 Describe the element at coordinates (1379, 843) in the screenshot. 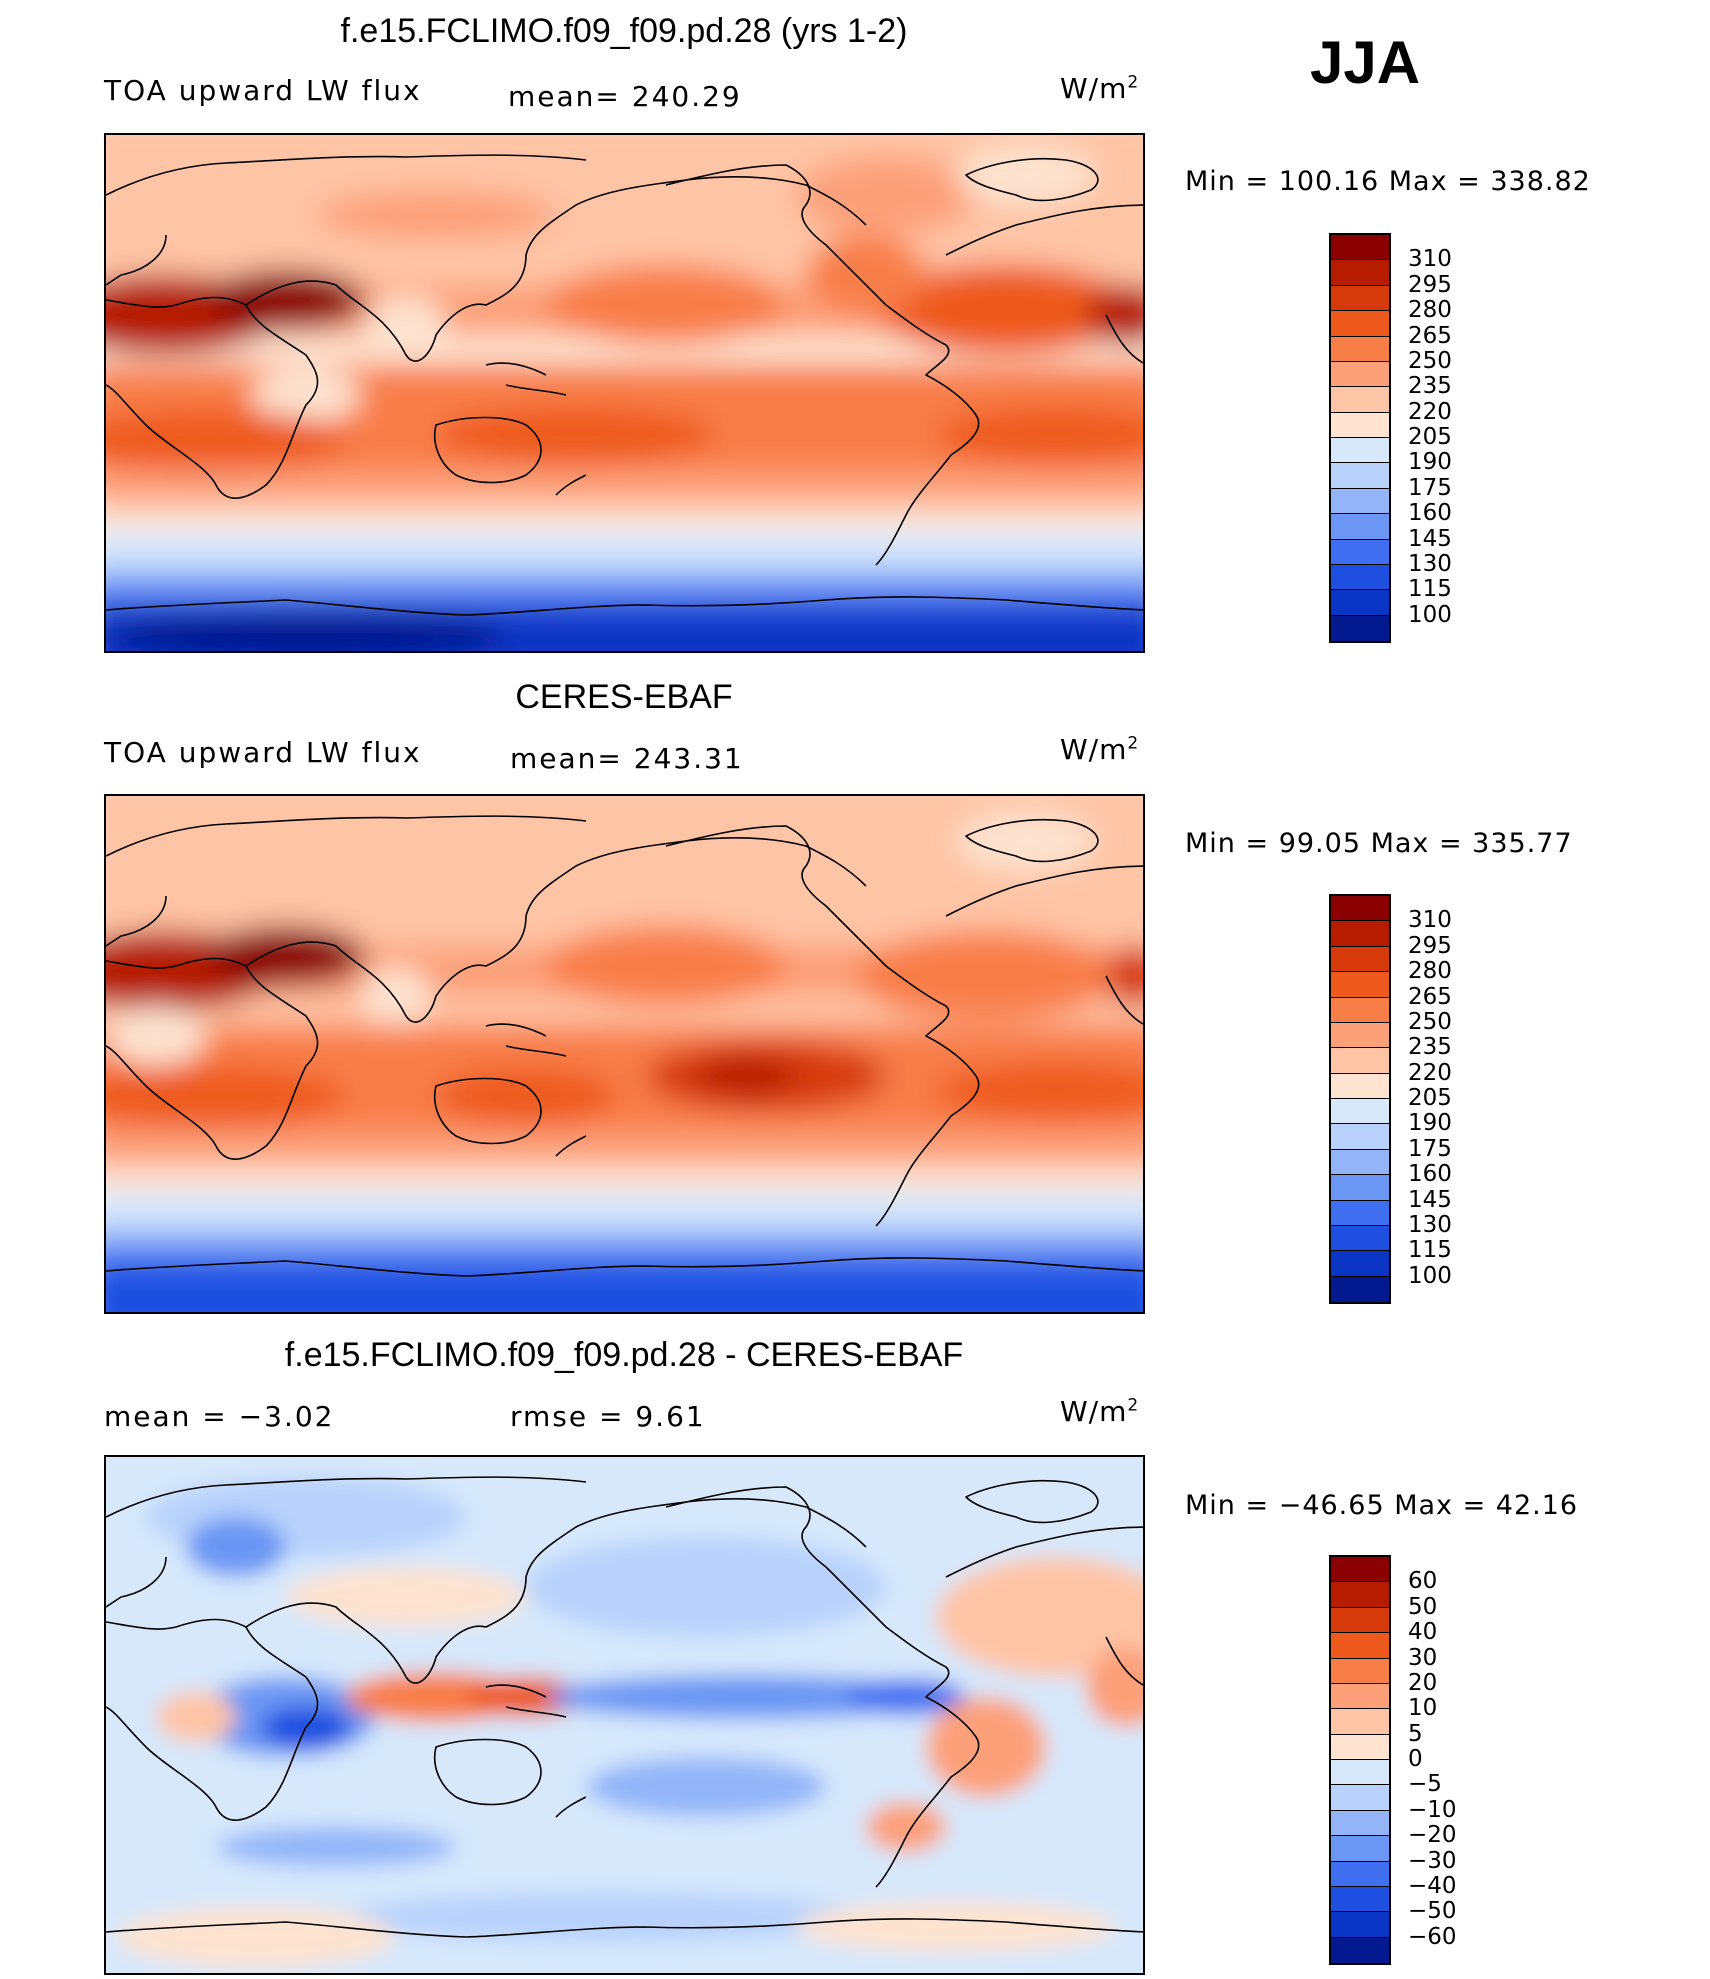

I see `panel-2-minmax: Min = 99.05 Max = 335.77` at that location.